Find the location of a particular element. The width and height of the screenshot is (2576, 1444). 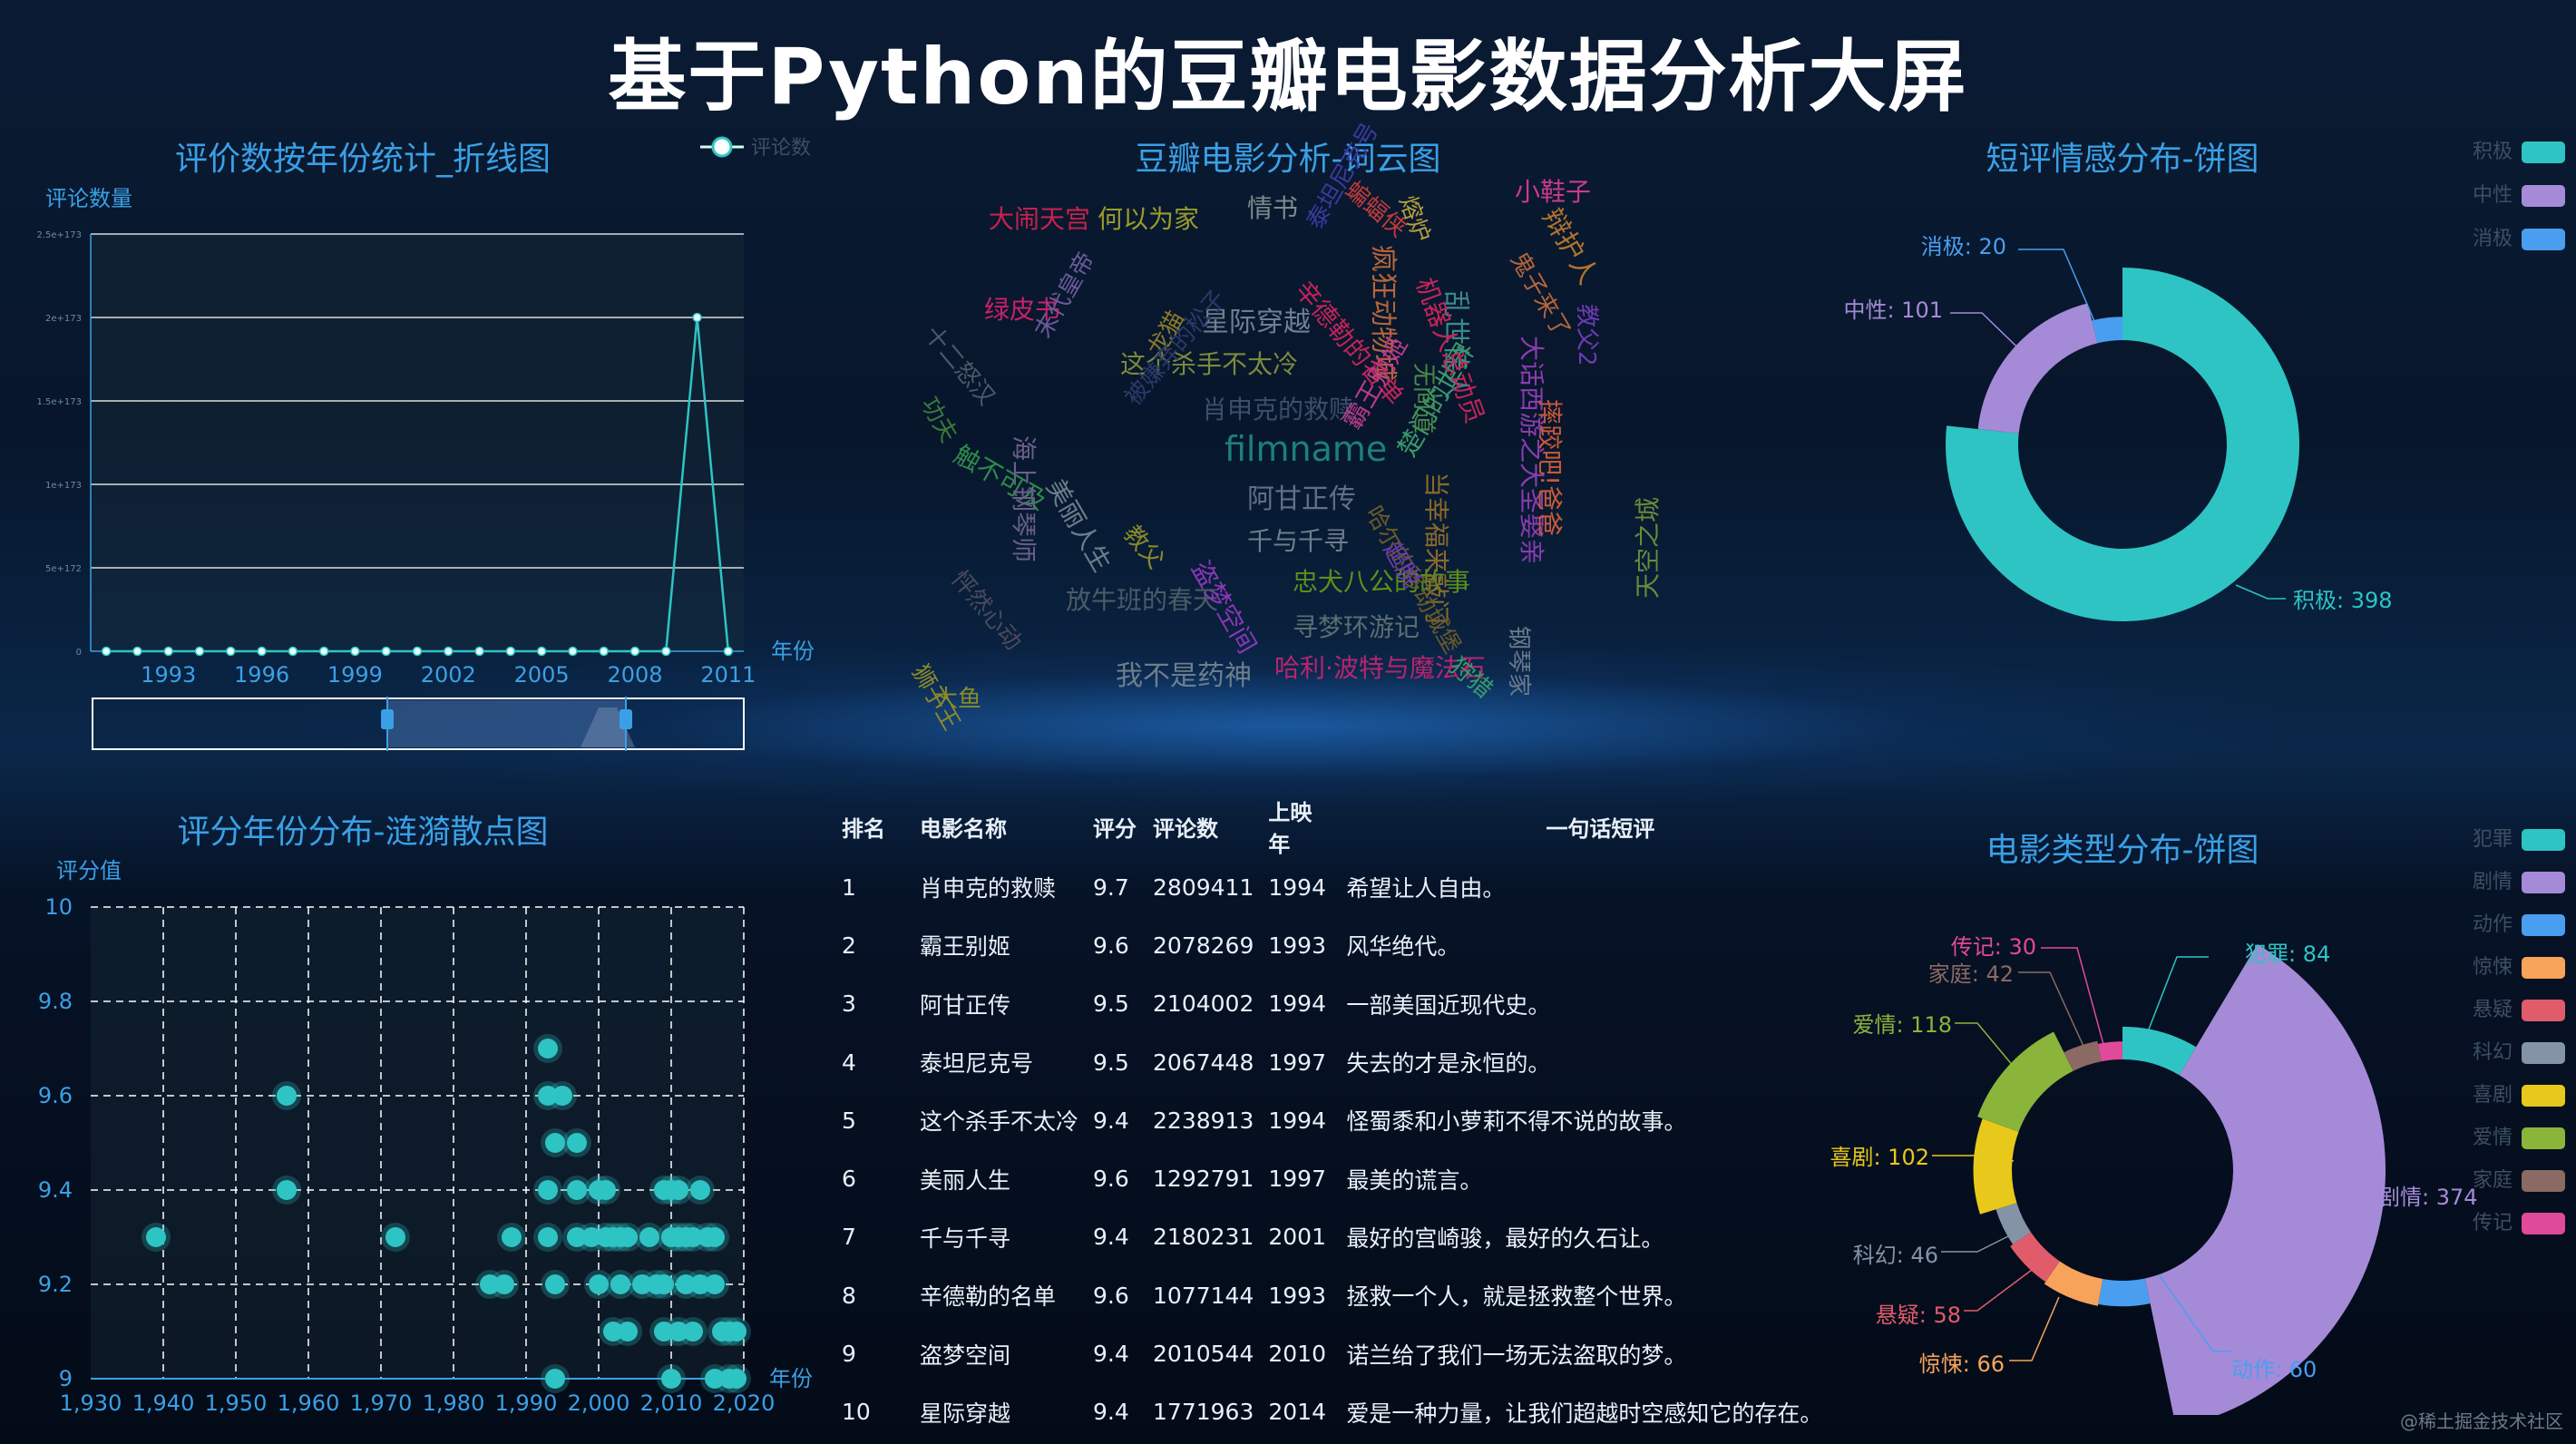

wordcloud-word: 情书 is located at coordinates (1273, 208).